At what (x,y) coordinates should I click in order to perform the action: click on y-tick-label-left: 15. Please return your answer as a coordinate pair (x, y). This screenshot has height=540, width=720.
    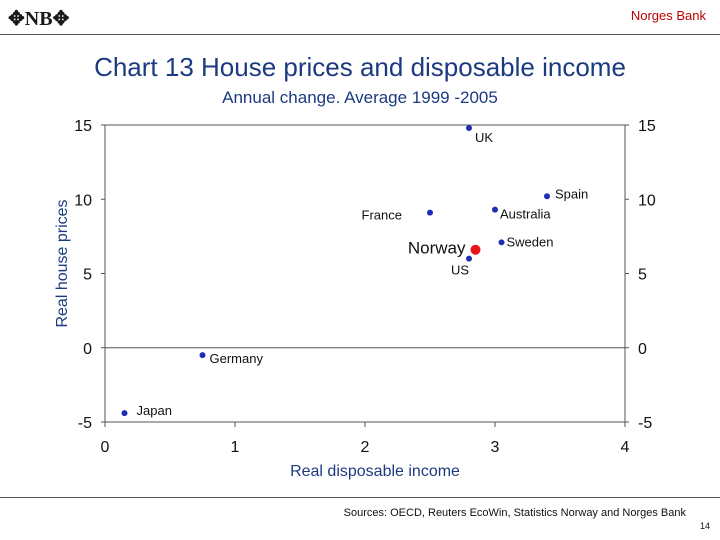
    Looking at the image, I should click on (83, 126).